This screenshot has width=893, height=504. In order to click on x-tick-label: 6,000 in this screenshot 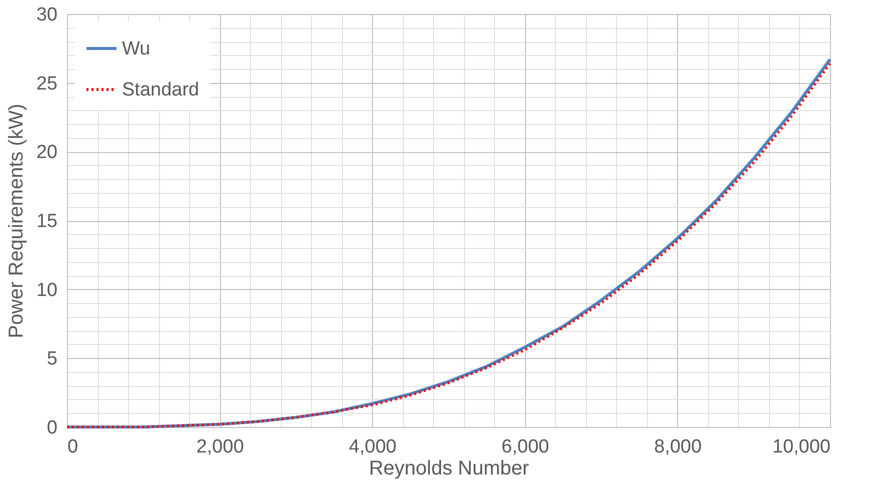, I will do `click(526, 447)`.